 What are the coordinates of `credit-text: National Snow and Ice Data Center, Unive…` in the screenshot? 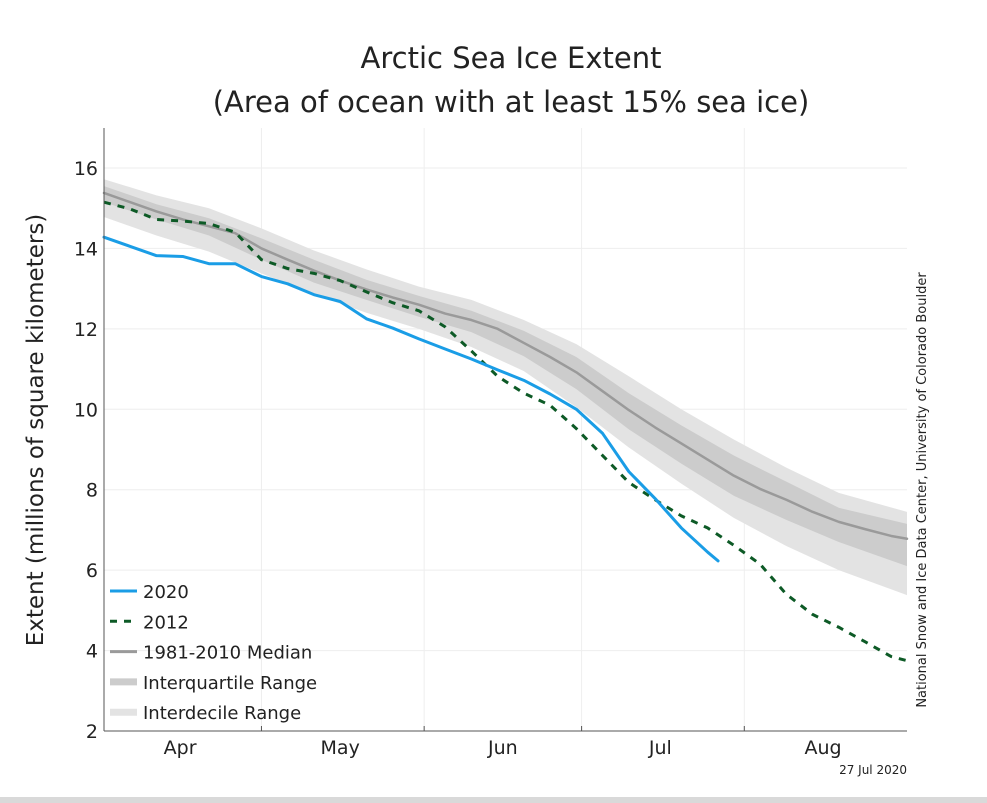 It's located at (922, 490).